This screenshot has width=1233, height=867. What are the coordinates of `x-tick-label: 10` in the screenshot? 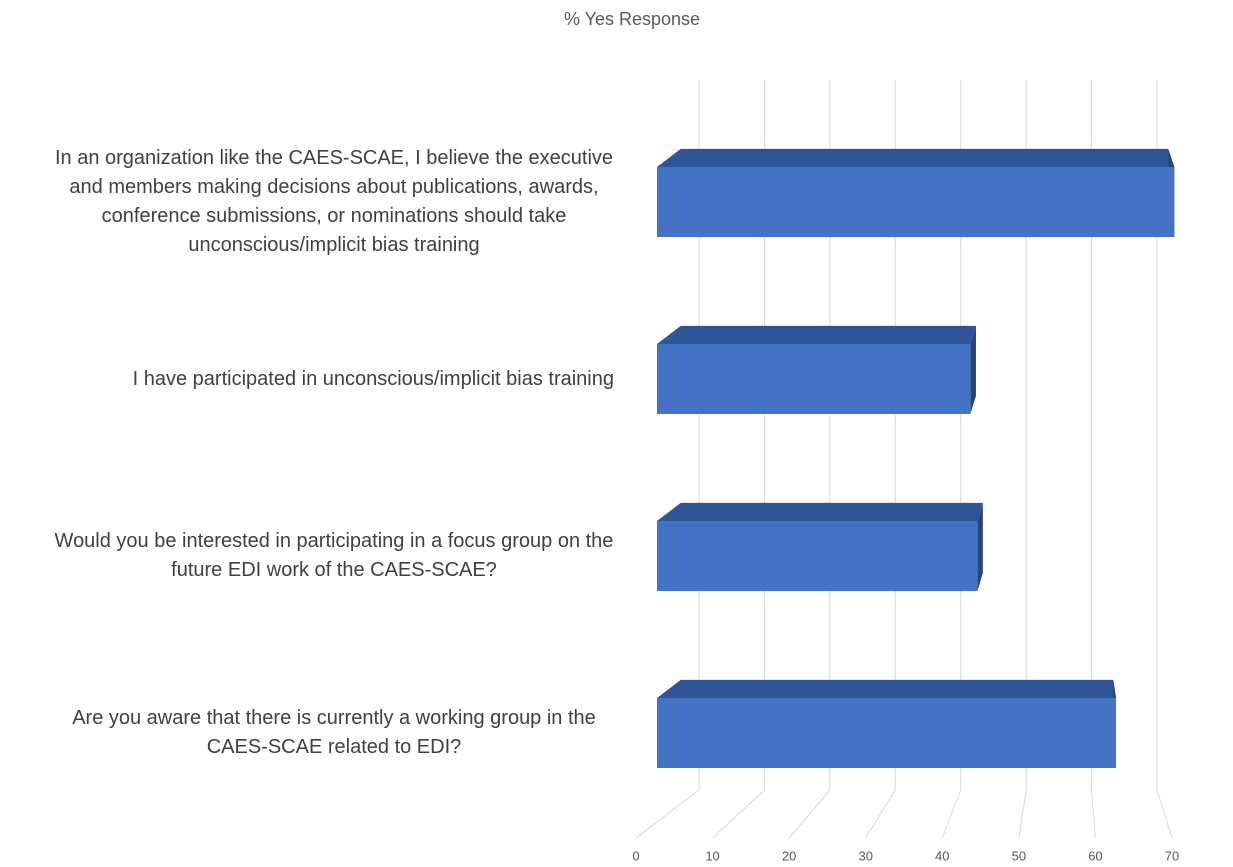 It's located at (712, 855).